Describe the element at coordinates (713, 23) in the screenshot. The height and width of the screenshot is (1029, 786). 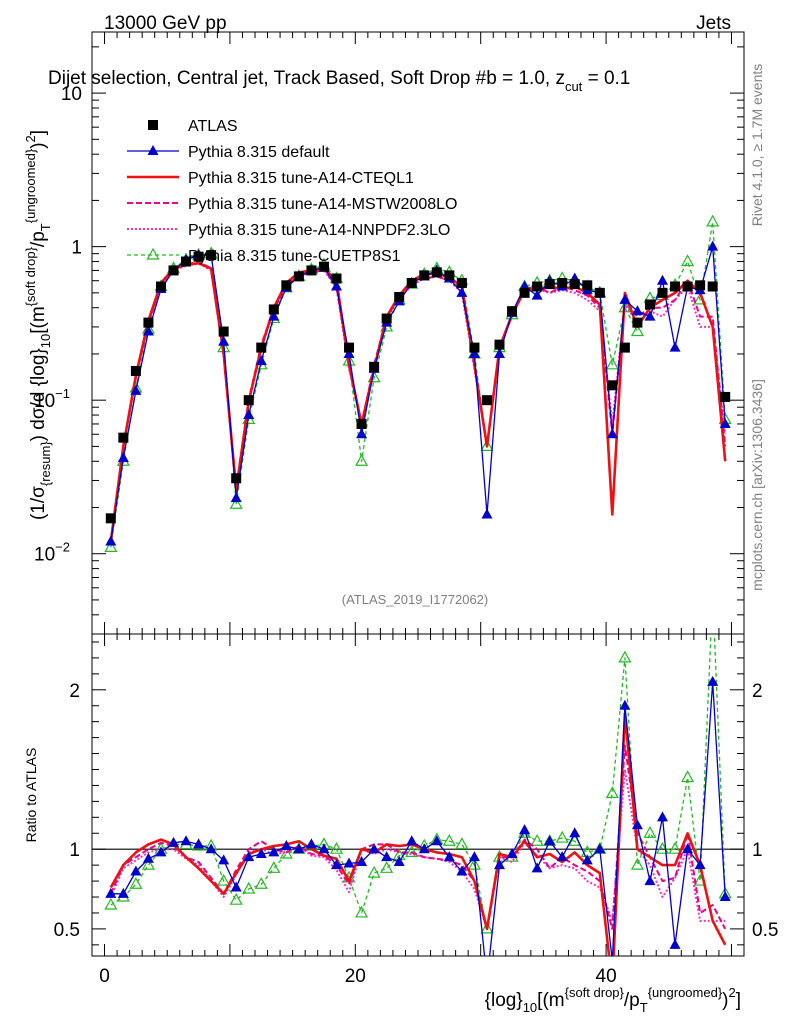
I see `category-label: Jets` at that location.